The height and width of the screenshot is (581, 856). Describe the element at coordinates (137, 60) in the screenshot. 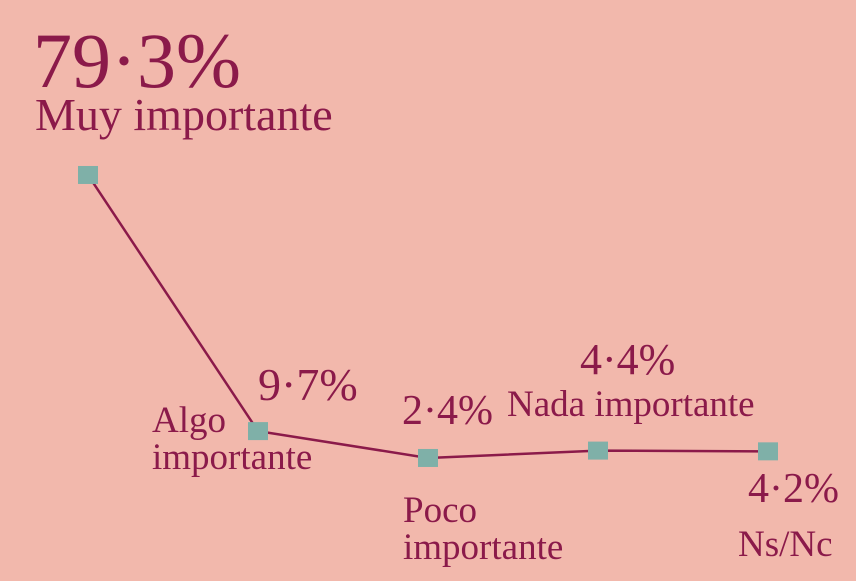

I see `value-label: 79·3%` at that location.